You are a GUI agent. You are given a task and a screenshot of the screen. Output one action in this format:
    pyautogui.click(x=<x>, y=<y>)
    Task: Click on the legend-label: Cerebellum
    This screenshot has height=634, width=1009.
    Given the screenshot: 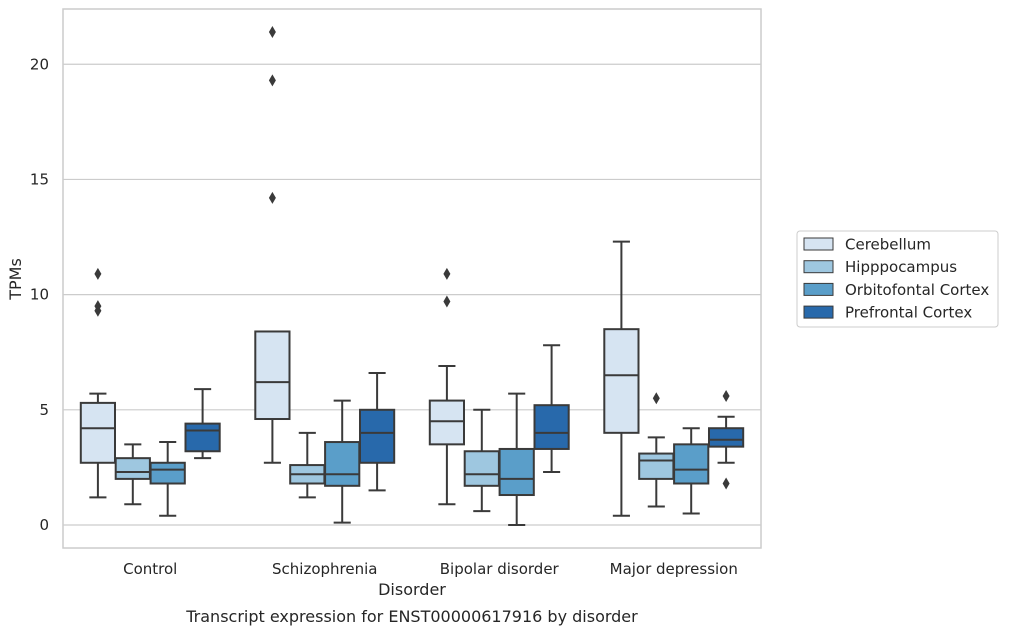 What is the action you would take?
    pyautogui.click(x=888, y=245)
    